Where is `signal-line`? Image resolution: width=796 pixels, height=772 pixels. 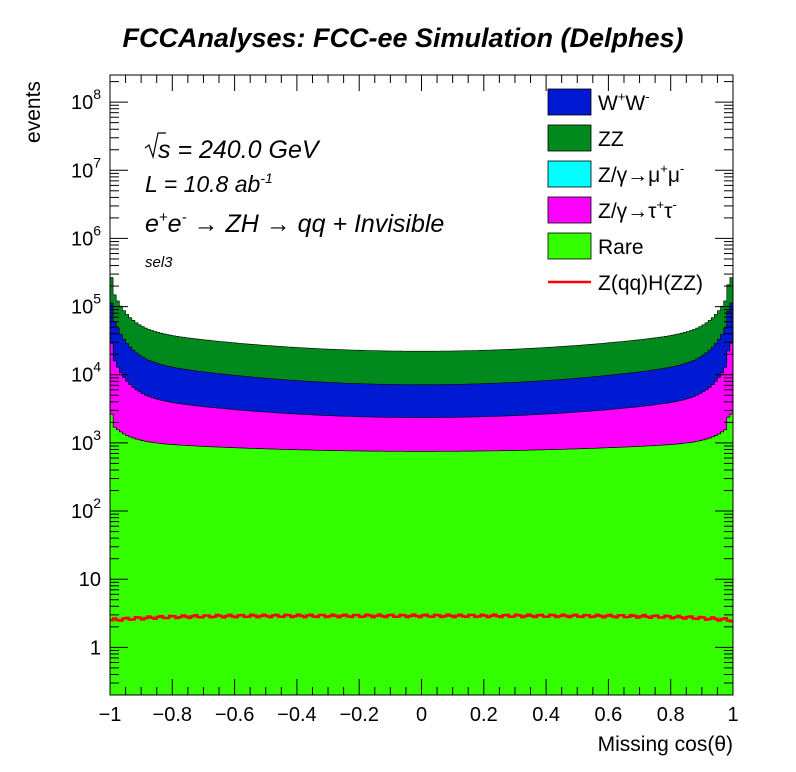 signal-line is located at coordinates (421, 618).